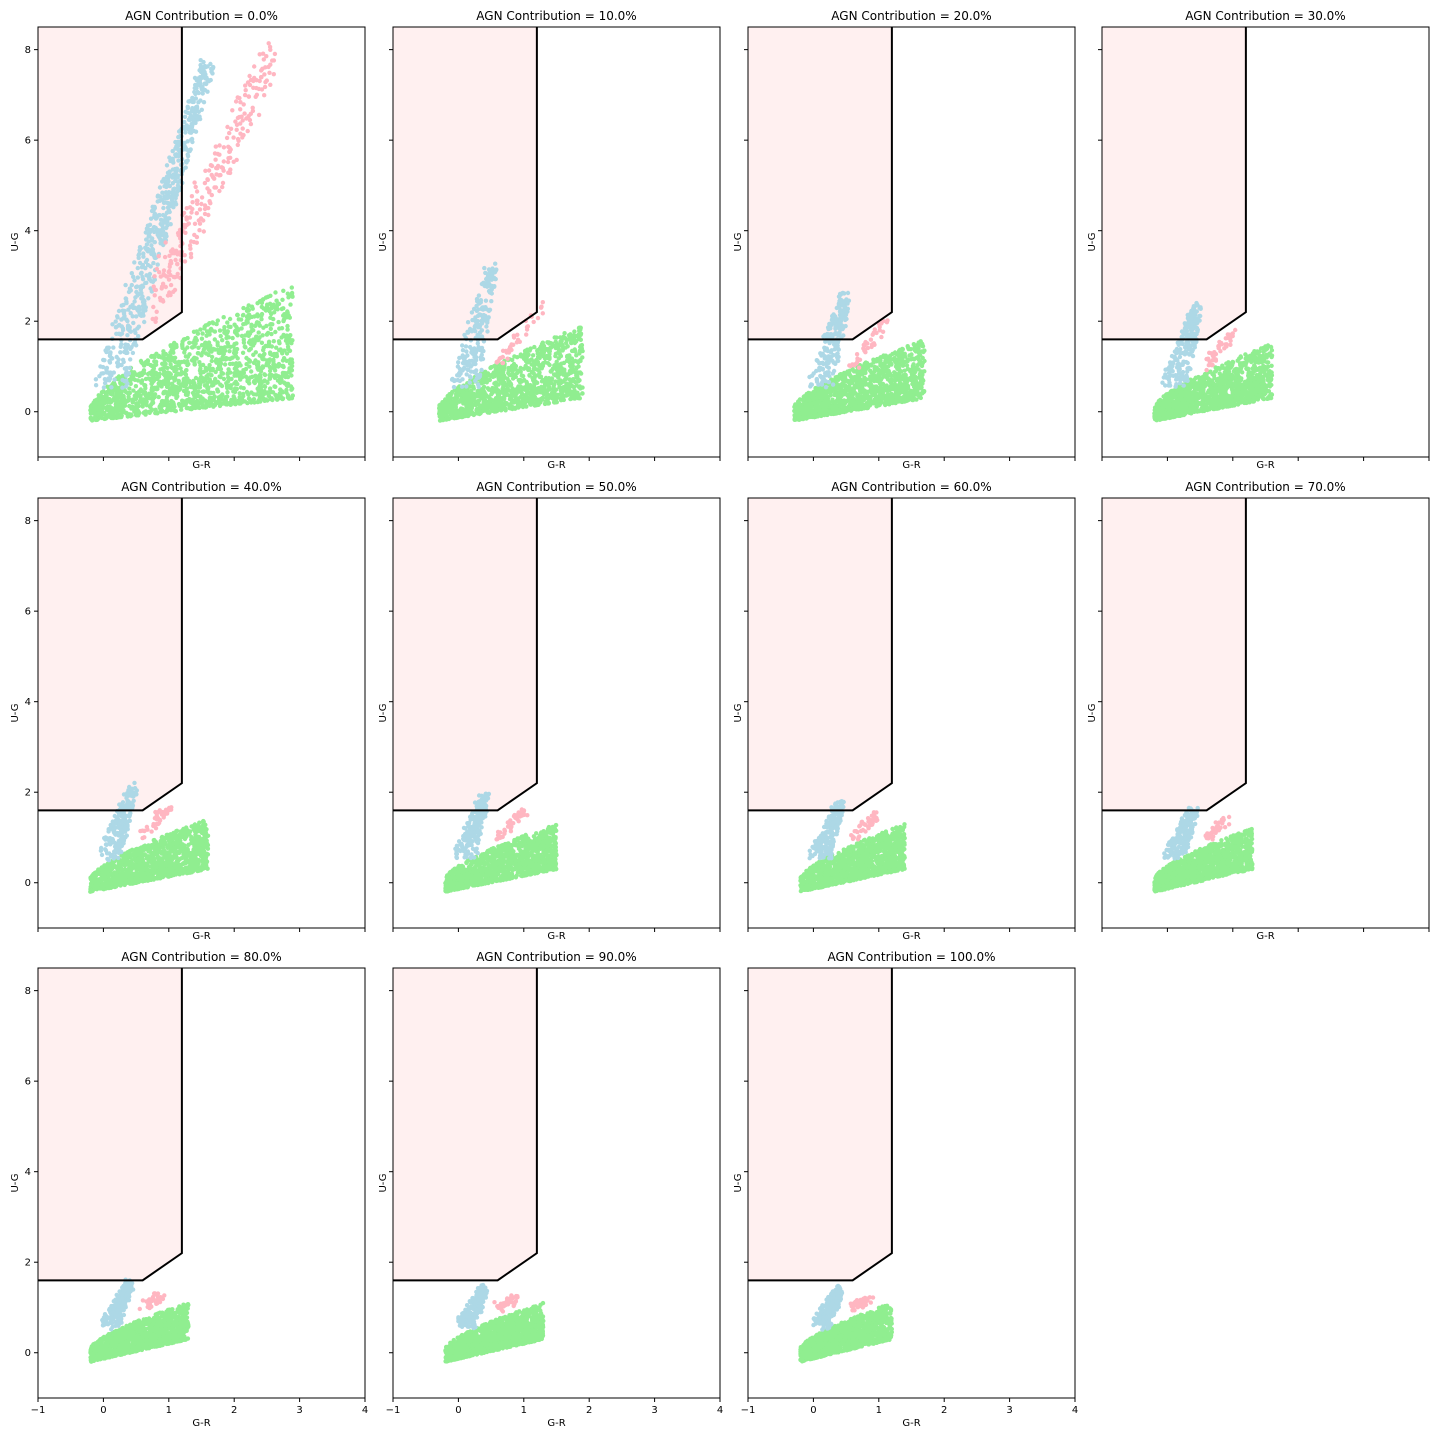  Describe the element at coordinates (28, 231) in the screenshot. I see `y-tick-label: 4` at that location.